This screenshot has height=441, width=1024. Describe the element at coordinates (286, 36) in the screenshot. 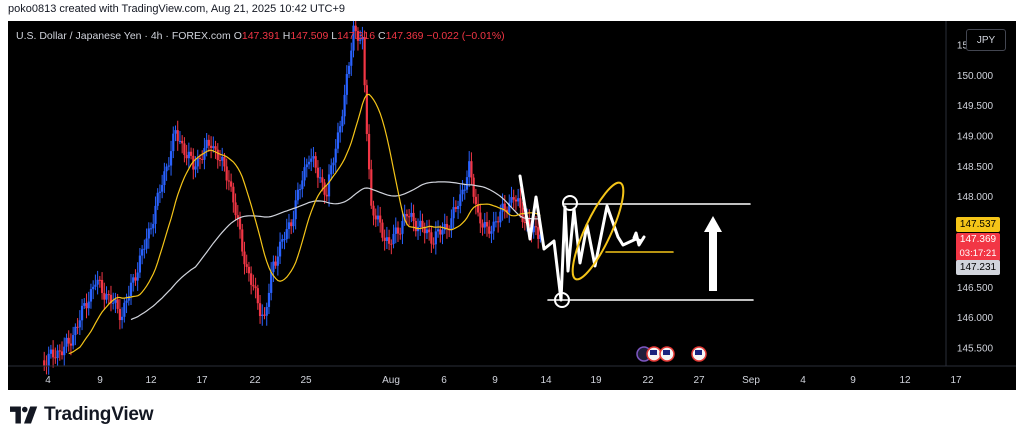

I see `high-label: H` at that location.